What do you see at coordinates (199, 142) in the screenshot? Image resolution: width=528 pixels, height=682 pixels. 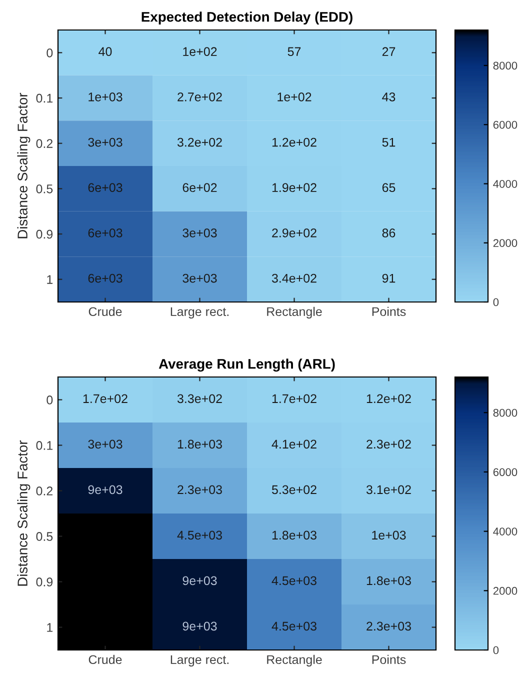 I see `data-label: 3.2e+02` at bounding box center [199, 142].